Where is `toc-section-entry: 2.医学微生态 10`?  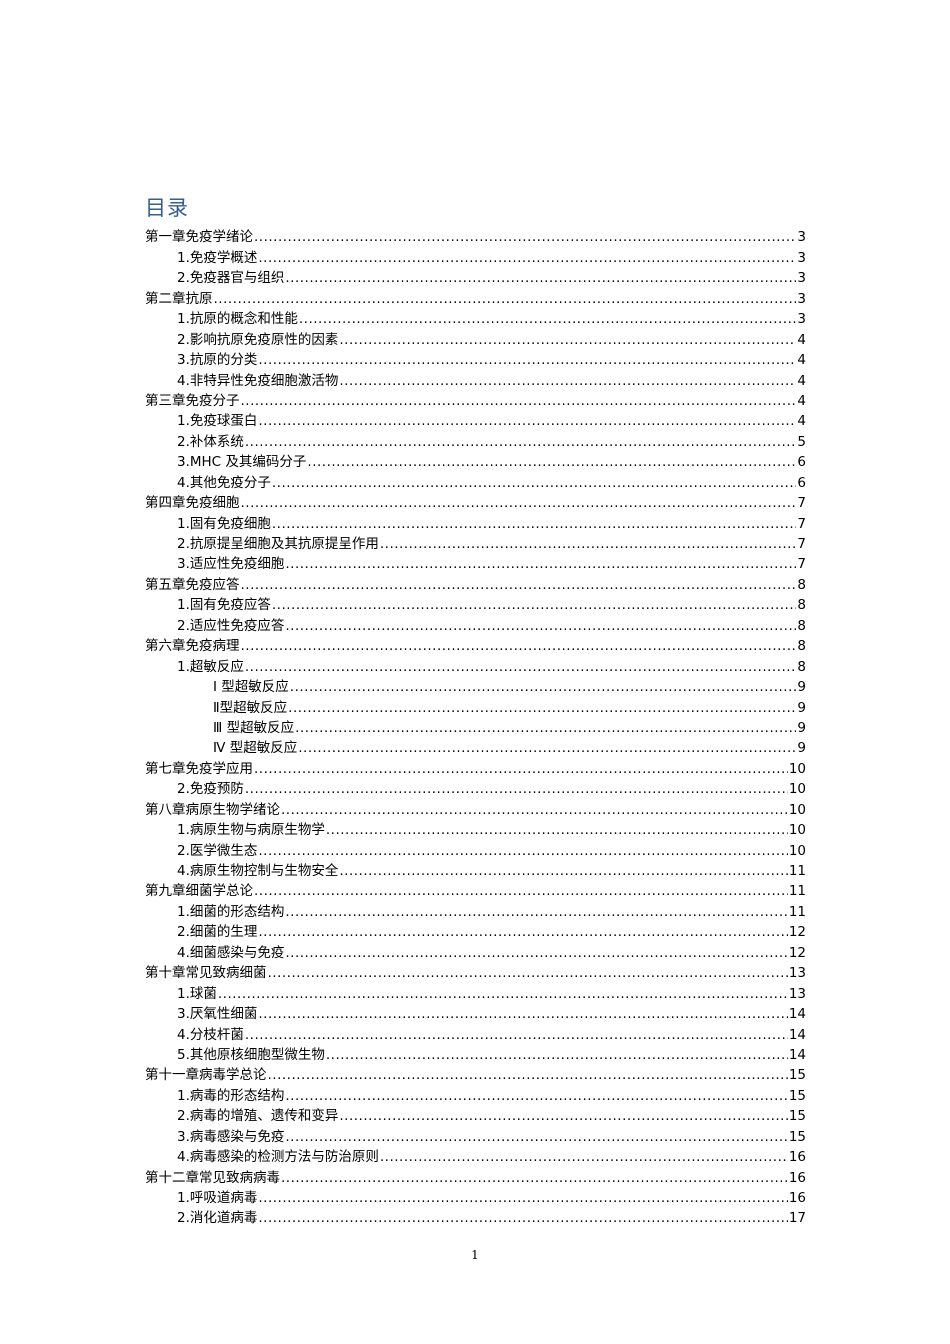
toc-section-entry: 2.医学微生态 10 is located at coordinates (475, 849).